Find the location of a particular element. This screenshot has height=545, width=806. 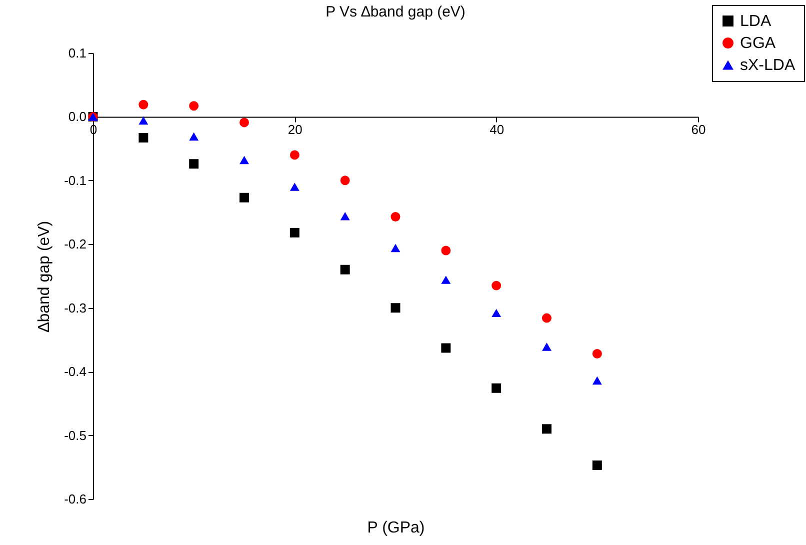

y-tick-label: -0.3 is located at coordinates (75, 308).